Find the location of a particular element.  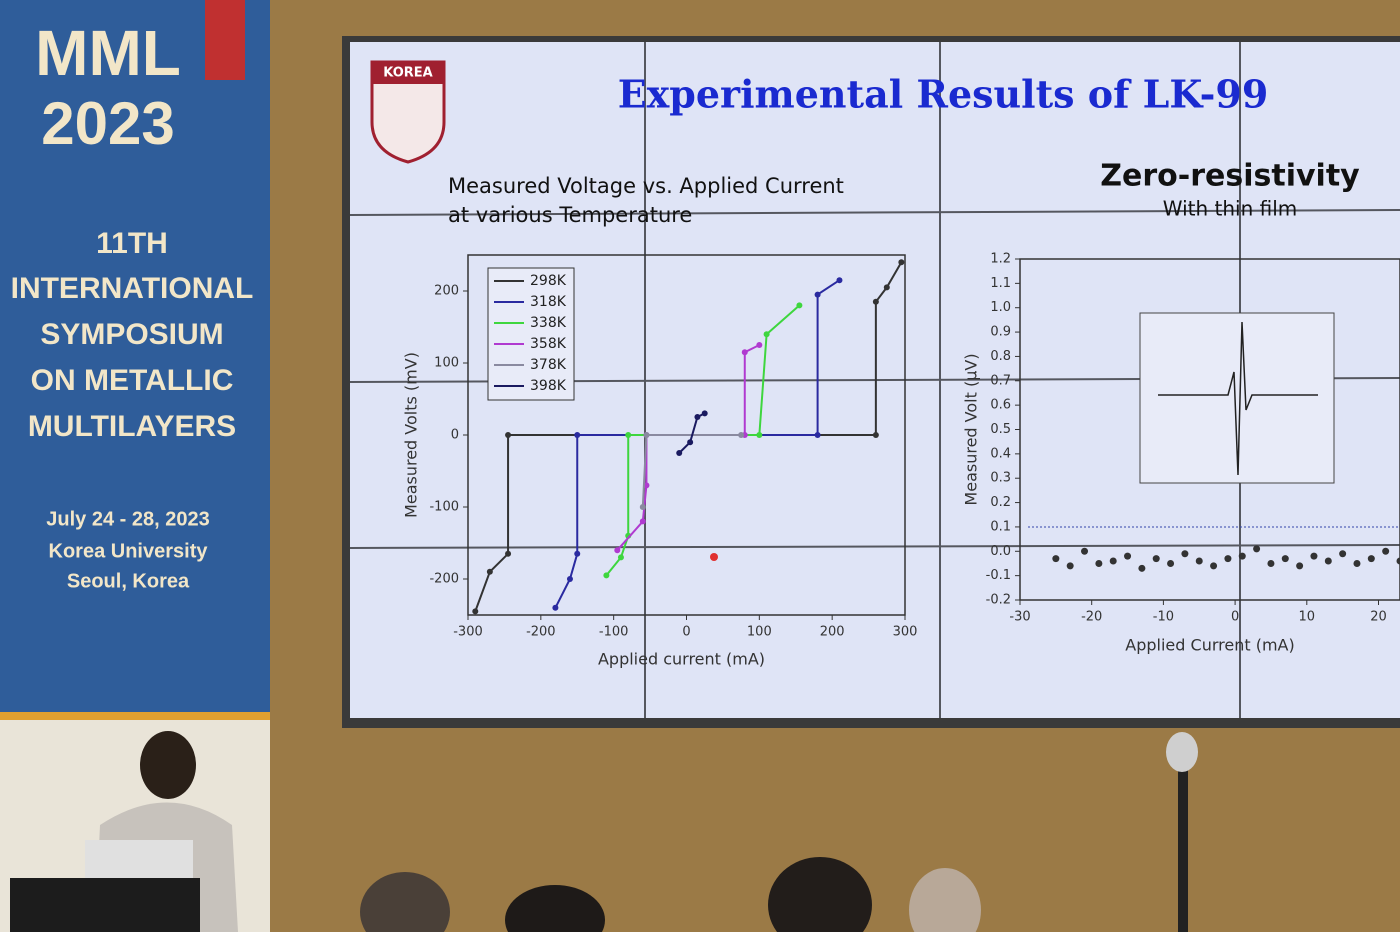

banner-venue: Korea University is located at coordinates (129, 551).